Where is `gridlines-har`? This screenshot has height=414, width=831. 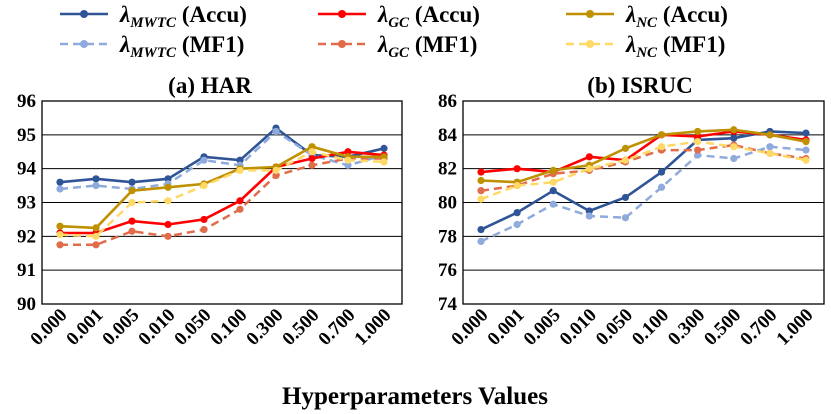
gridlines-har is located at coordinates (222, 202).